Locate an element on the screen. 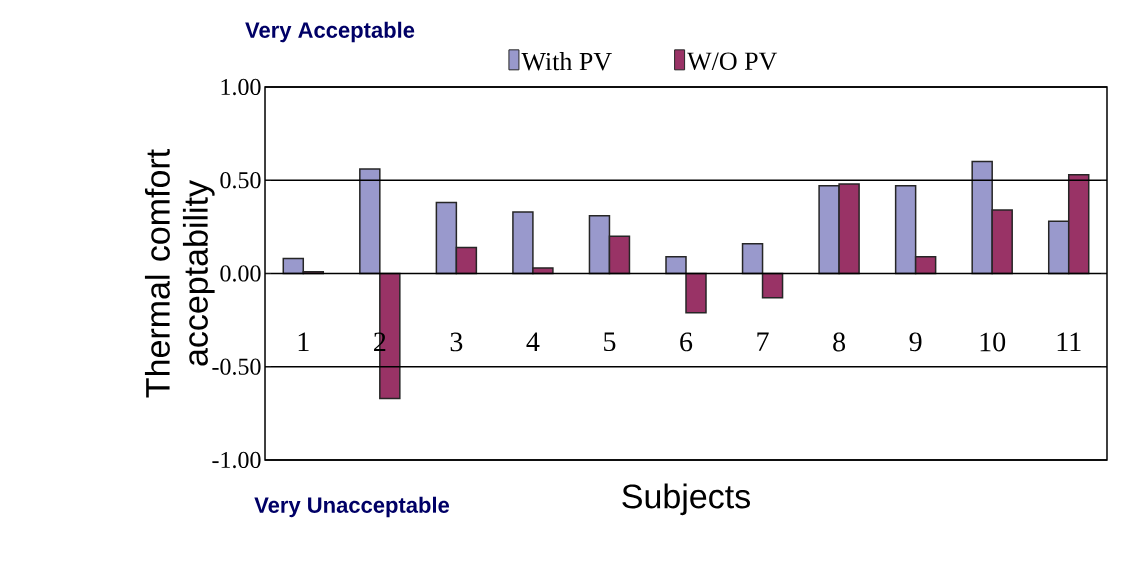 The width and height of the screenshot is (1127, 575). x-tick-label: 1 is located at coordinates (303, 341).